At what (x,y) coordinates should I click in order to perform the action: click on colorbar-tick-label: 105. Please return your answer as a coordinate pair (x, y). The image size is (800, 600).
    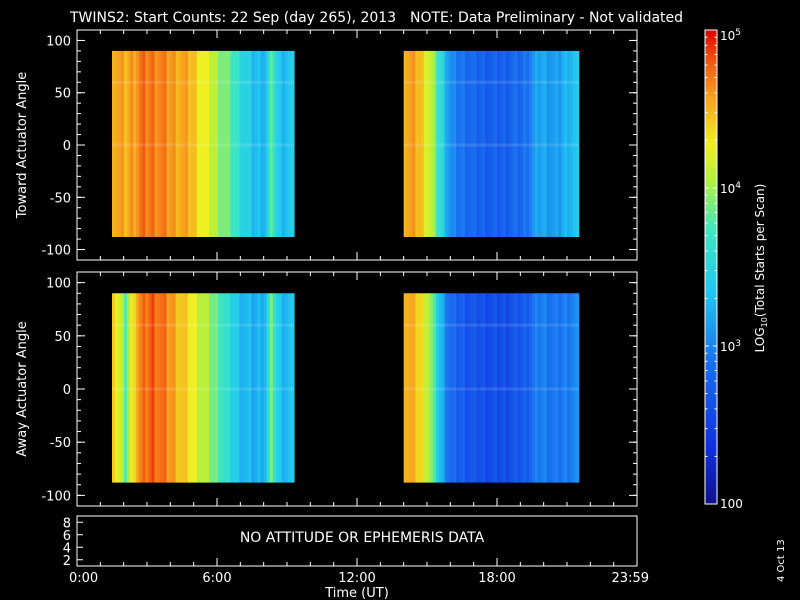
    Looking at the image, I should click on (730, 35).